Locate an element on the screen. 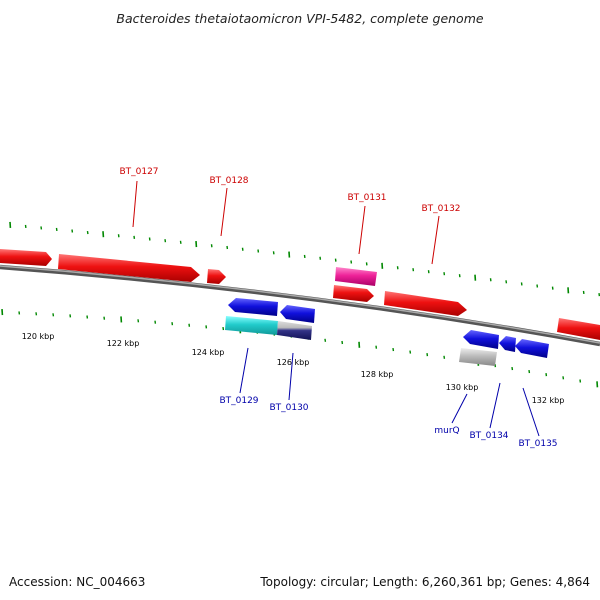 The width and height of the screenshot is (600, 600). accession-text: Accession: NC_004663 is located at coordinates (77, 582).